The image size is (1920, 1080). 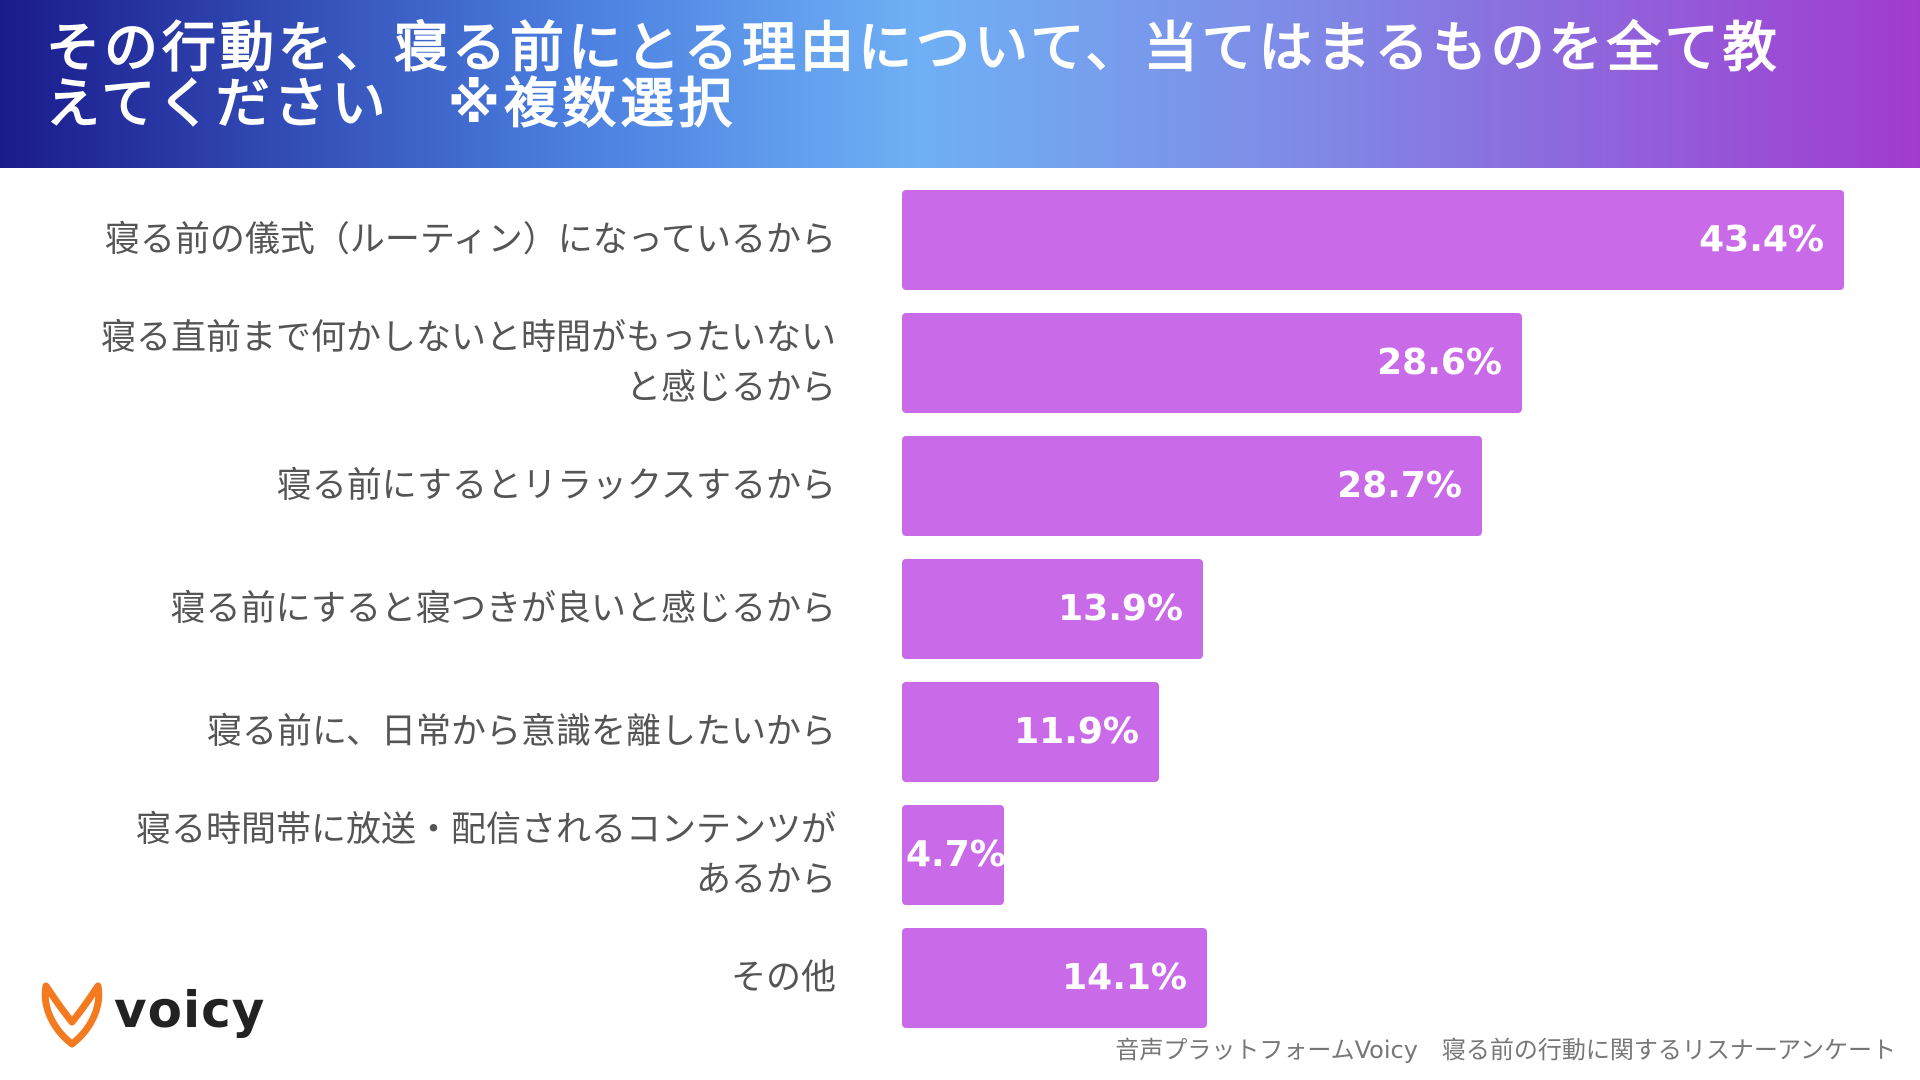 I want to click on category-label: 寝る時間帯に放送・配信されるコンテンツが あるから, so click(x=485, y=855).